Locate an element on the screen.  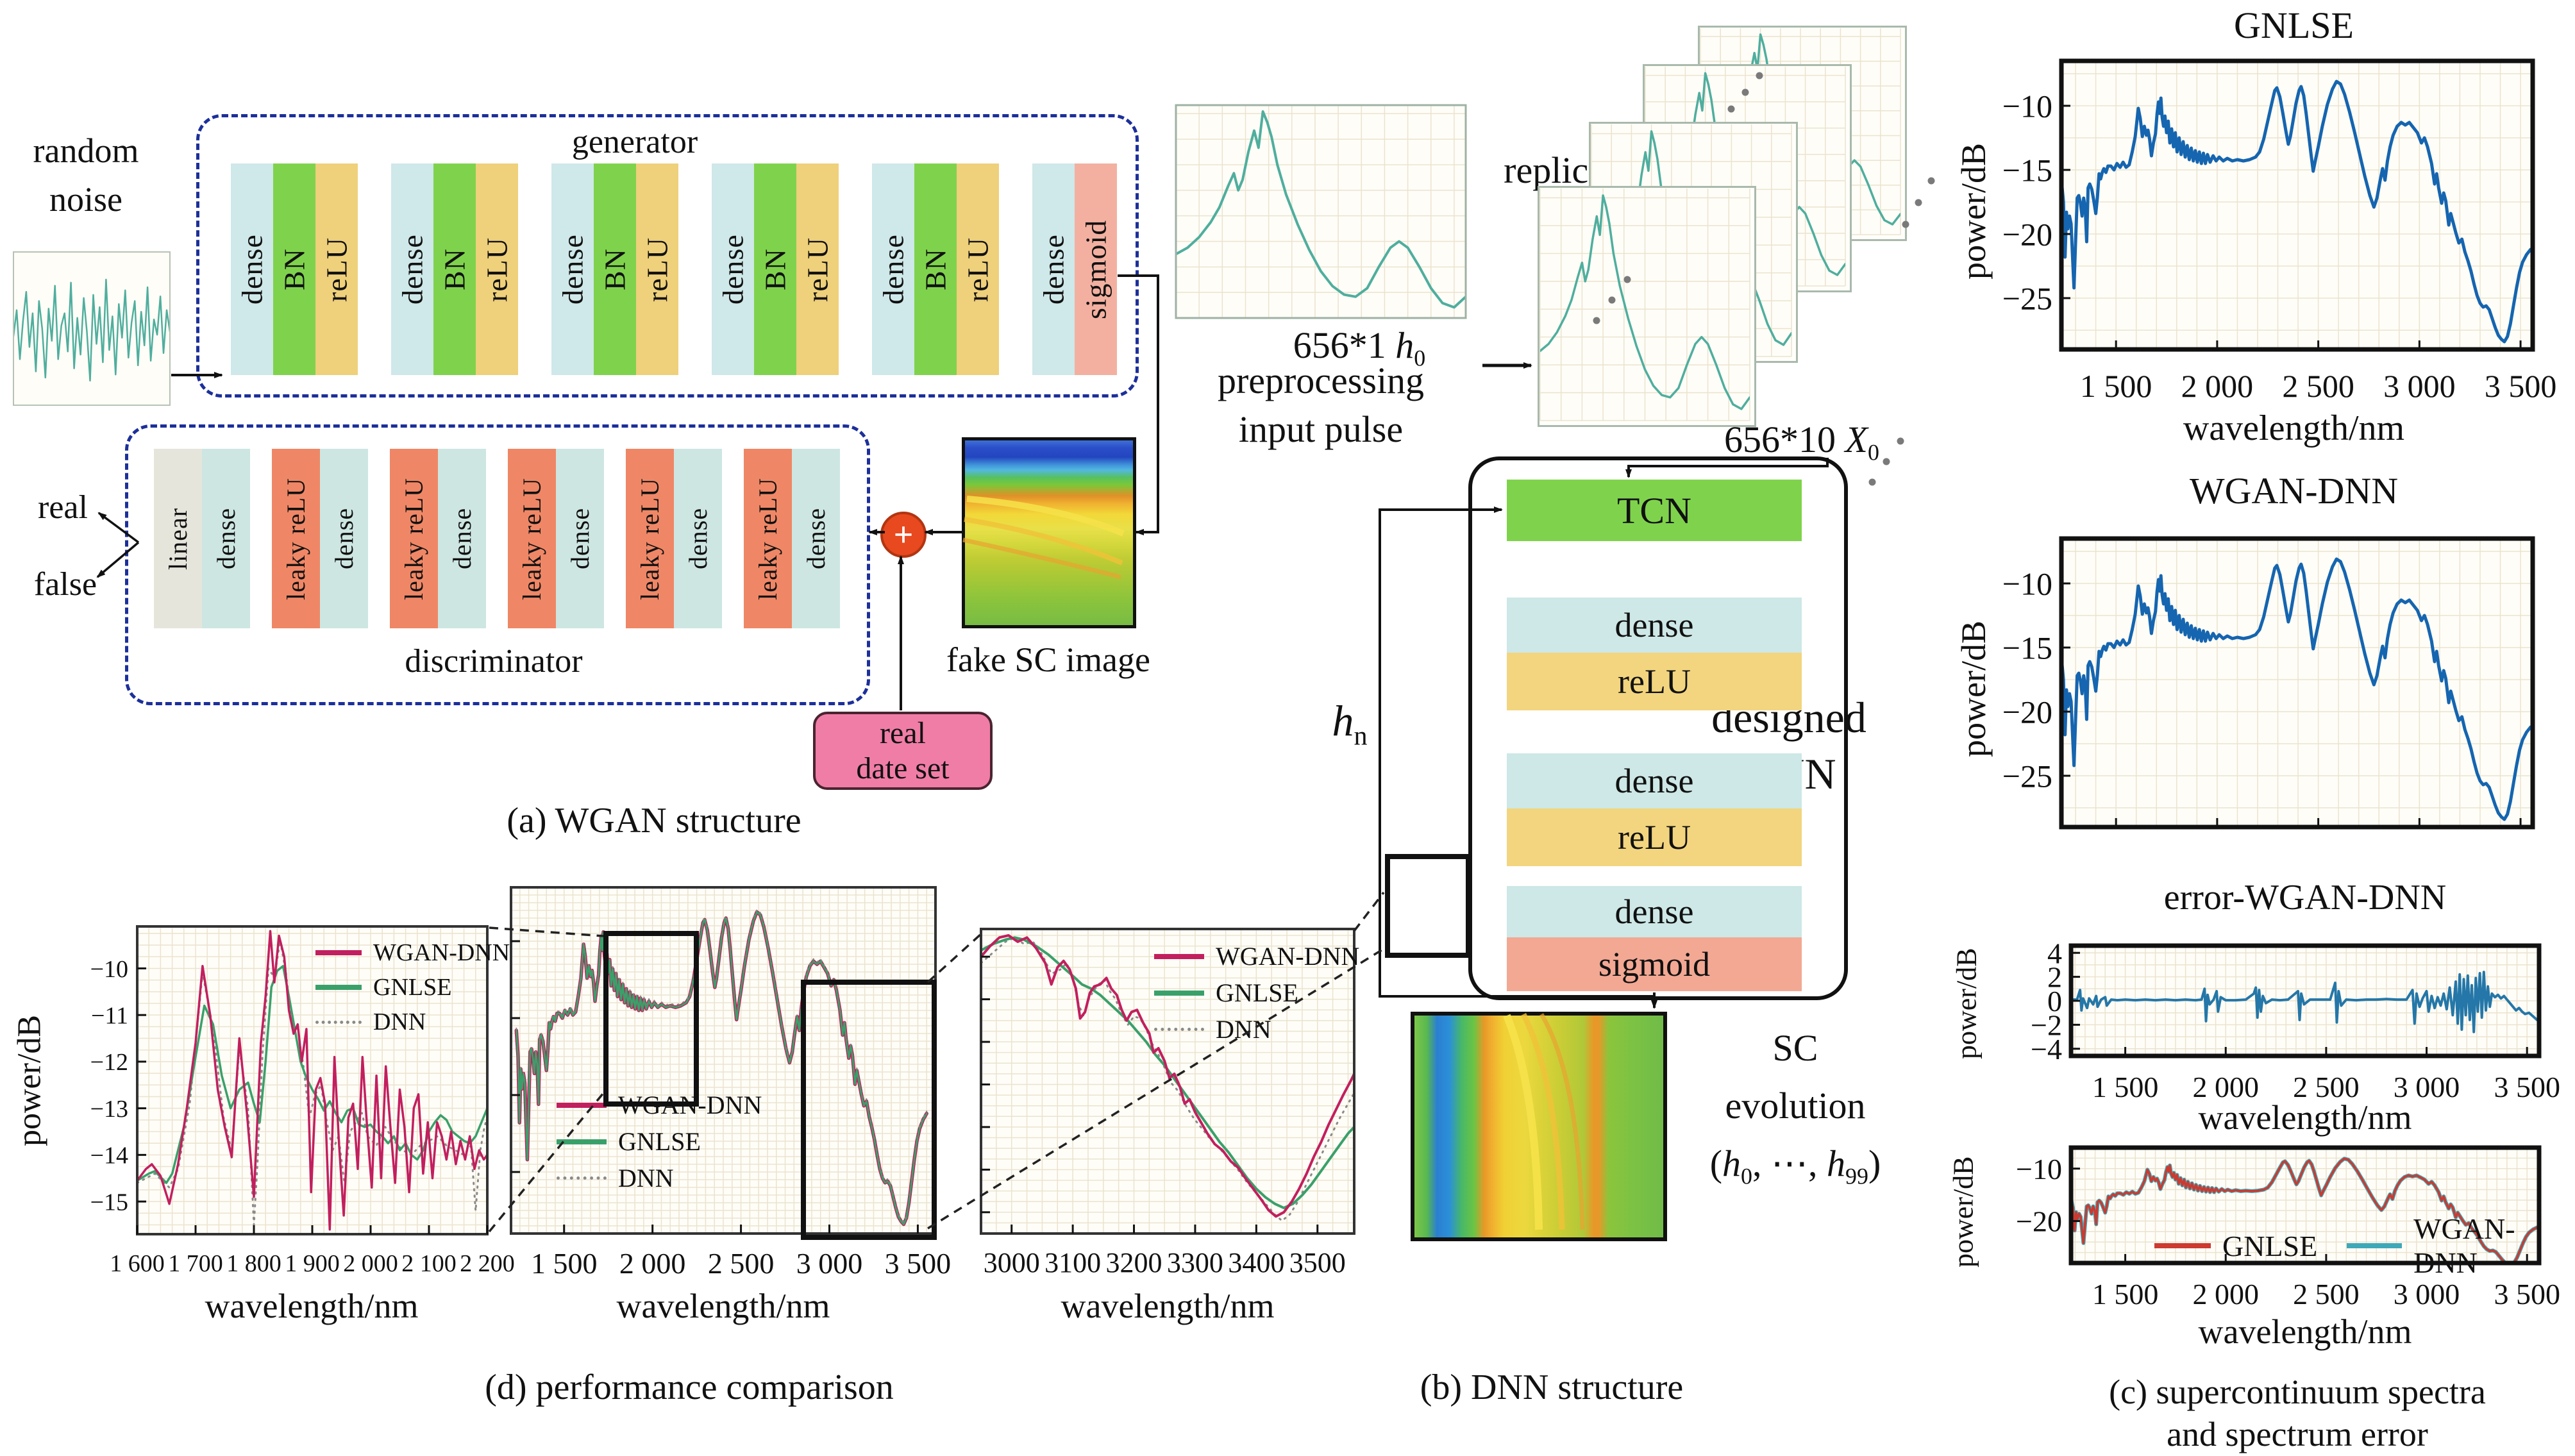
generator-box is located at coordinates (667, 255).